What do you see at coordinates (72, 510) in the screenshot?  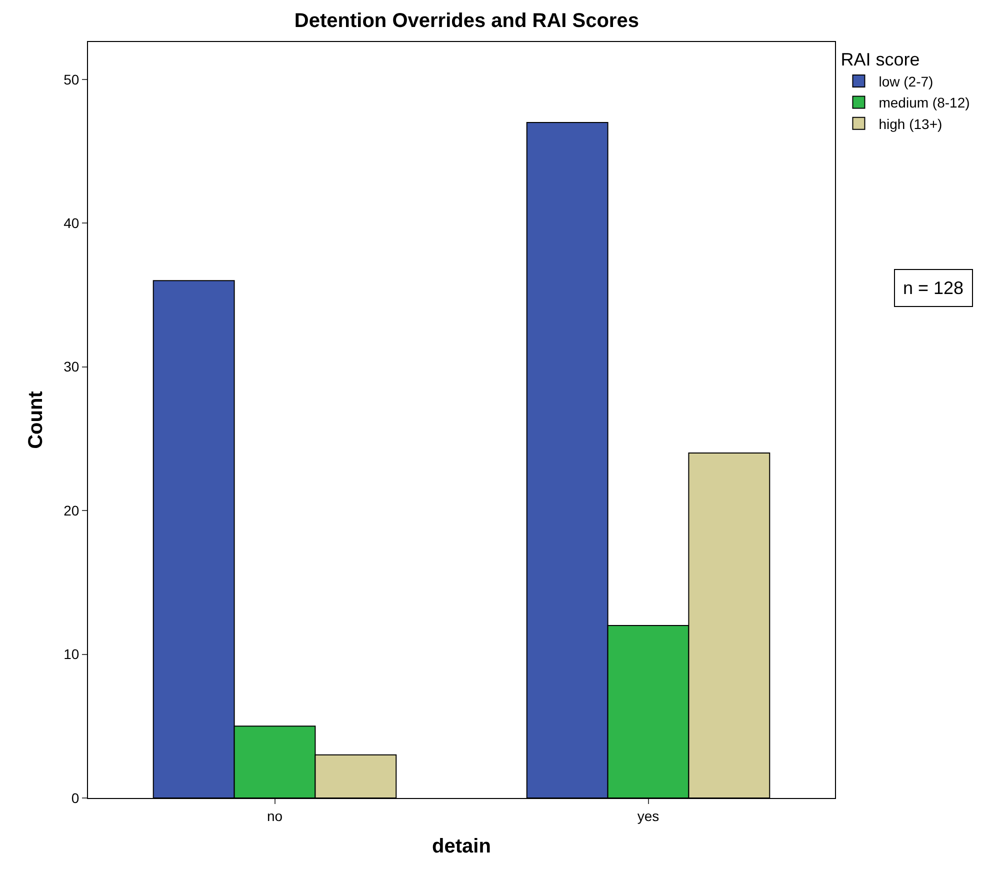 I see `y-tick-label: 20` at bounding box center [72, 510].